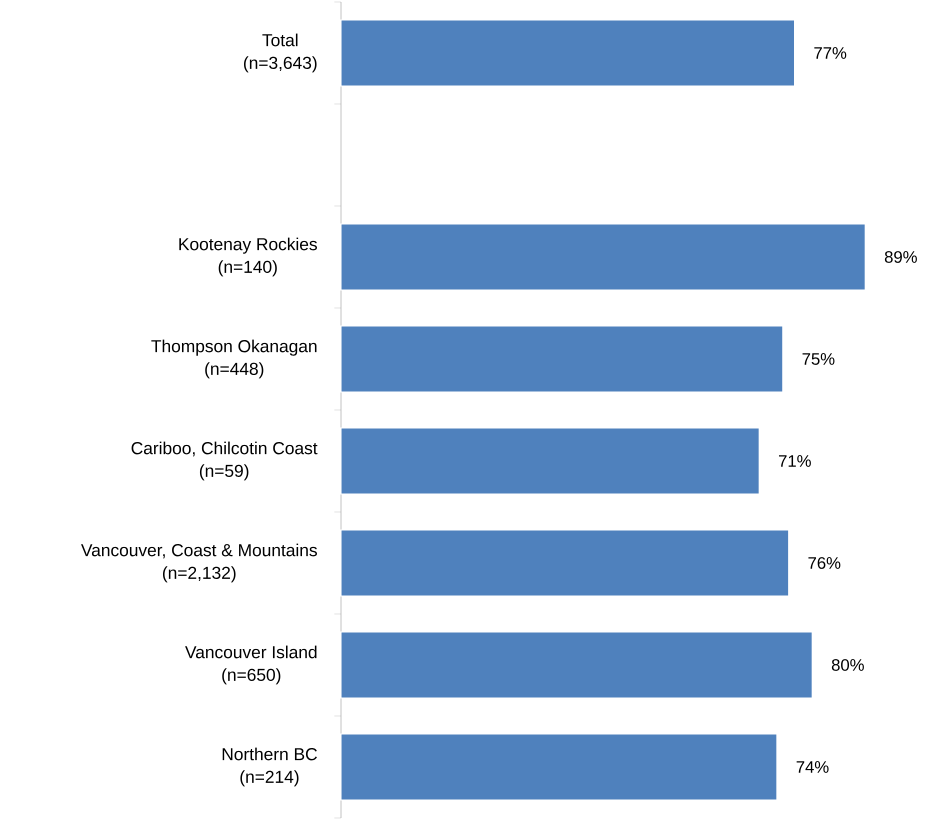 The height and width of the screenshot is (820, 946). Describe the element at coordinates (280, 53) in the screenshot. I see `y-tick-label: Total (n=3,643)` at that location.